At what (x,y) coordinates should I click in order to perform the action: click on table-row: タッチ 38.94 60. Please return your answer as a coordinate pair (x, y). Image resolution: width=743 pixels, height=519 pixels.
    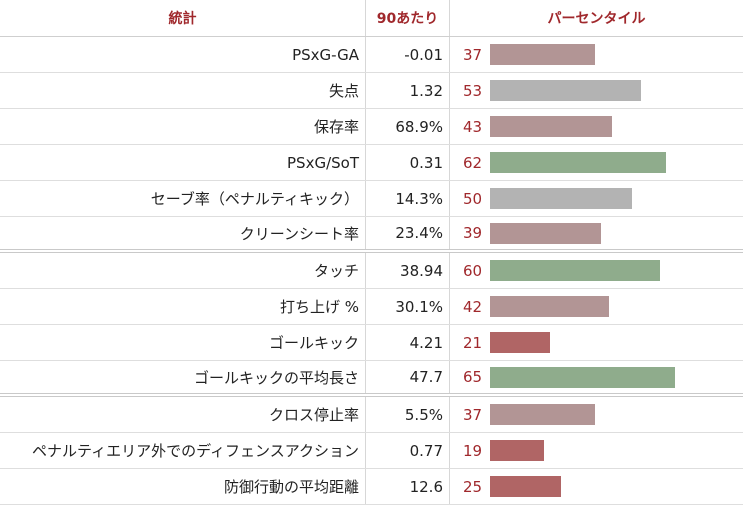
    Looking at the image, I should click on (371, 271).